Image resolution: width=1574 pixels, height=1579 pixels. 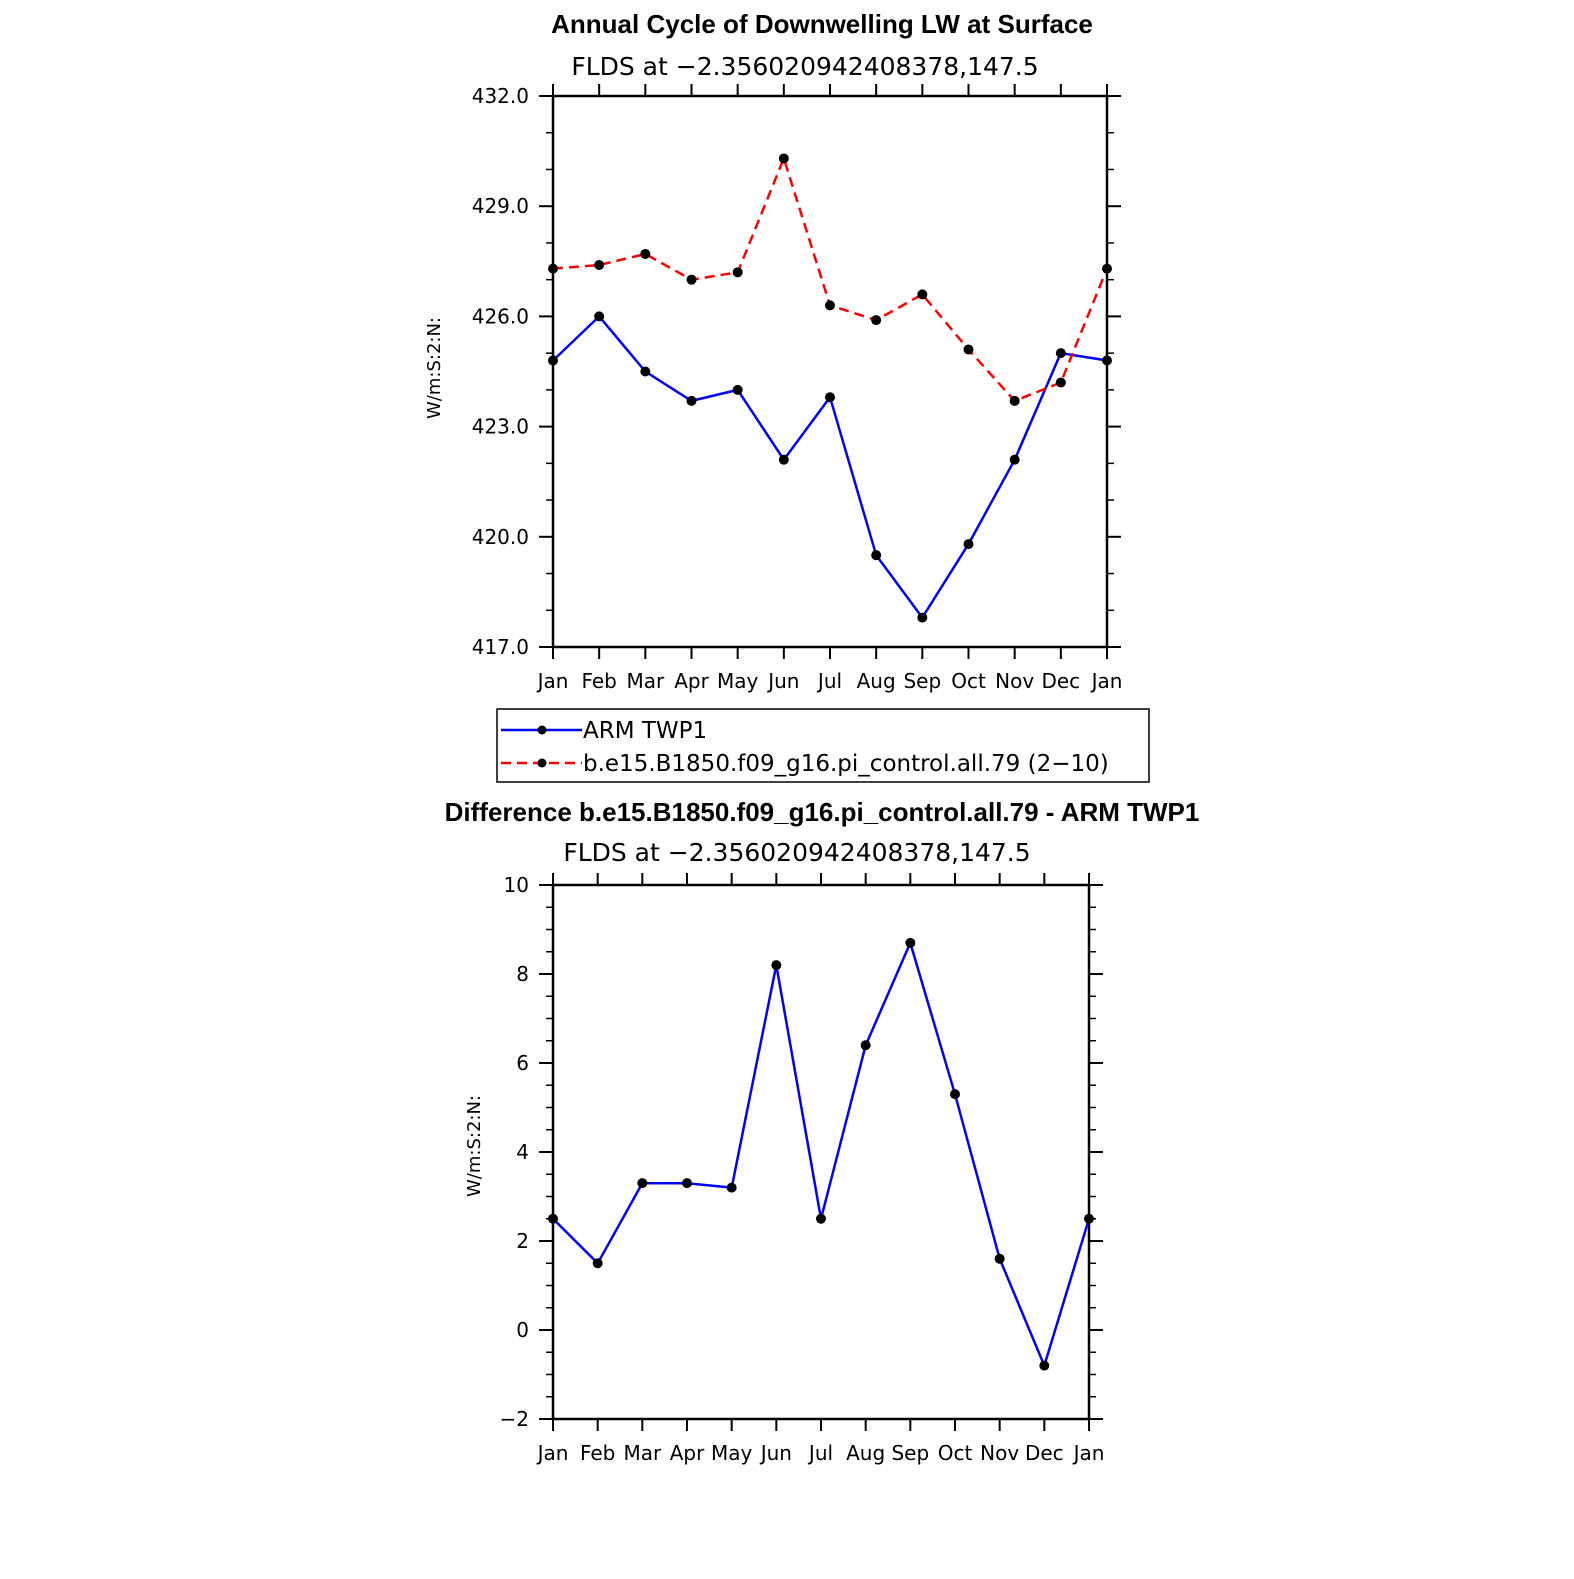 What do you see at coordinates (865, 1453) in the screenshot?
I see `chart-2-xtick-label: Aug` at bounding box center [865, 1453].